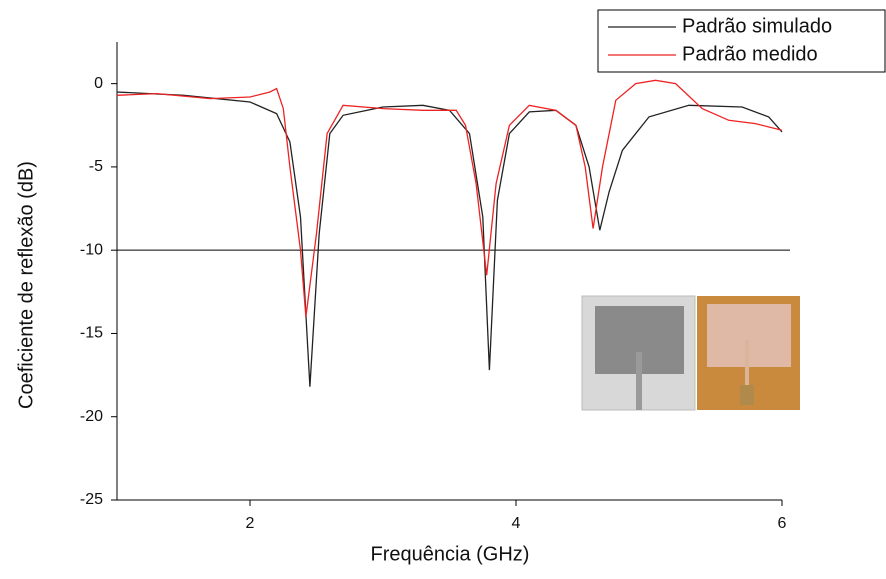 This screenshot has width=886, height=579. I want to click on y-tick-label: -25, so click(91, 499).